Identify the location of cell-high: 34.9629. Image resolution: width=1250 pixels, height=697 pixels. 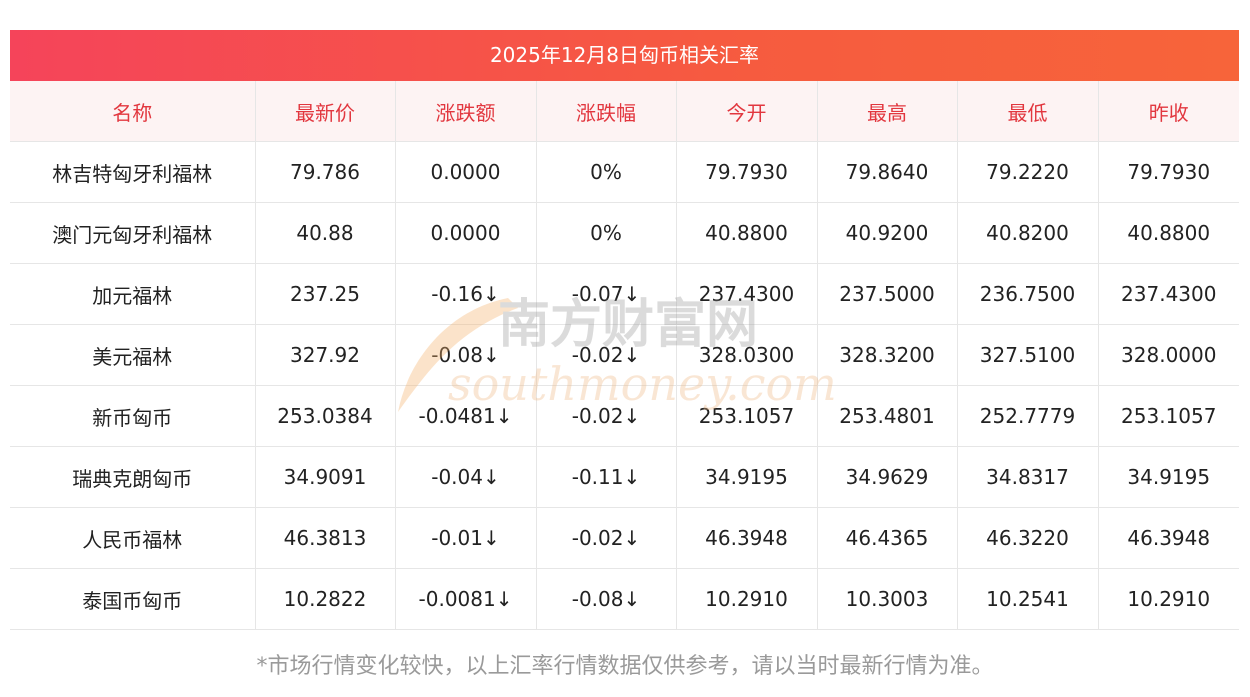
(887, 477).